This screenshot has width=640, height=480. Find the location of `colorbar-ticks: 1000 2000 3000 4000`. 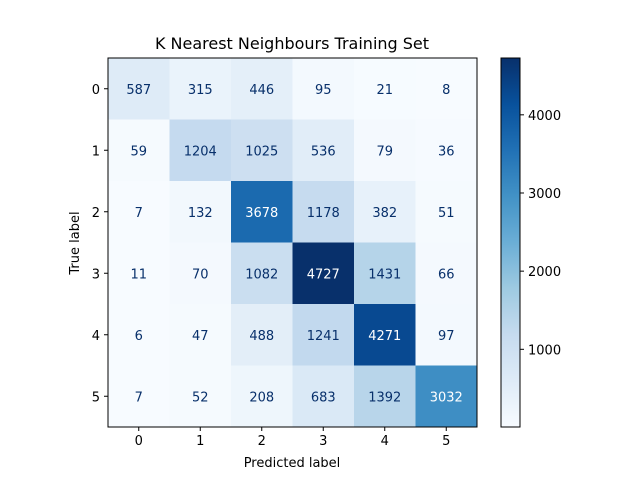

colorbar-ticks: 1000 2000 3000 4000 is located at coordinates (540, 233).